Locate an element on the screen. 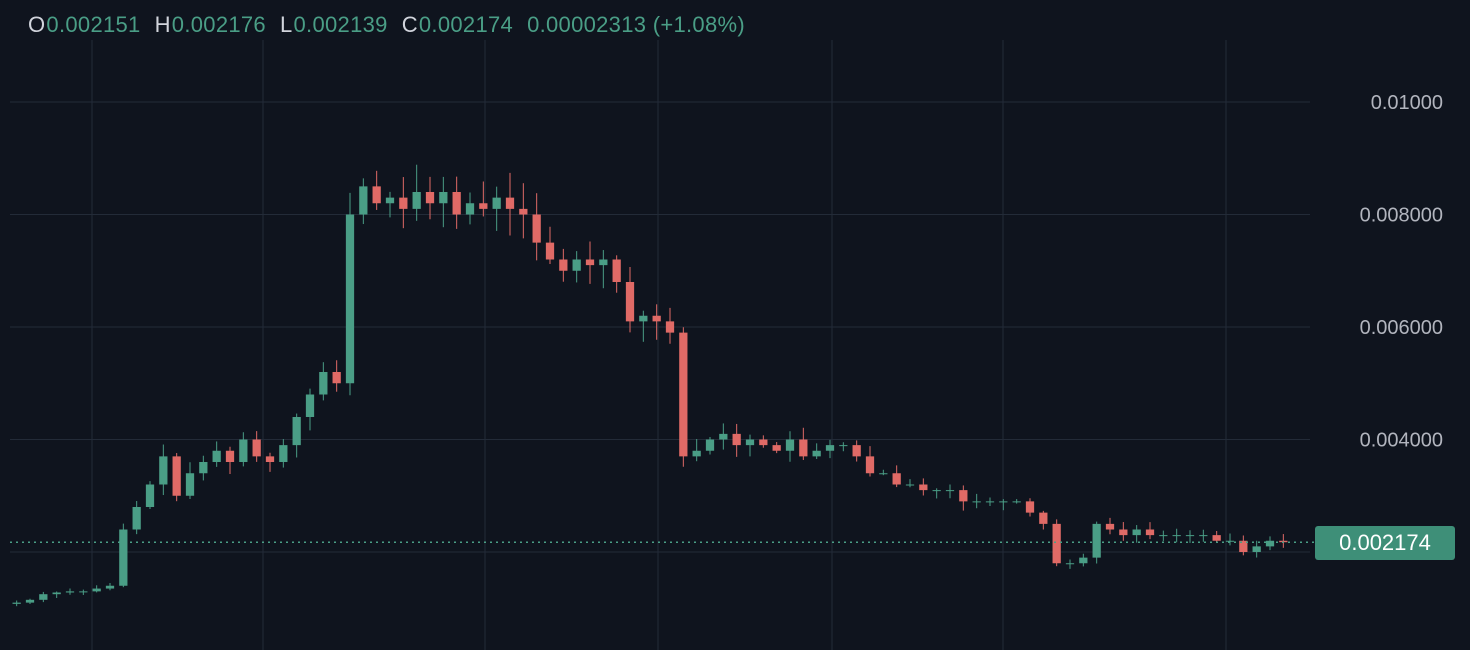 This screenshot has width=1470, height=650. open-value: 0.002151 is located at coordinates (93, 24).